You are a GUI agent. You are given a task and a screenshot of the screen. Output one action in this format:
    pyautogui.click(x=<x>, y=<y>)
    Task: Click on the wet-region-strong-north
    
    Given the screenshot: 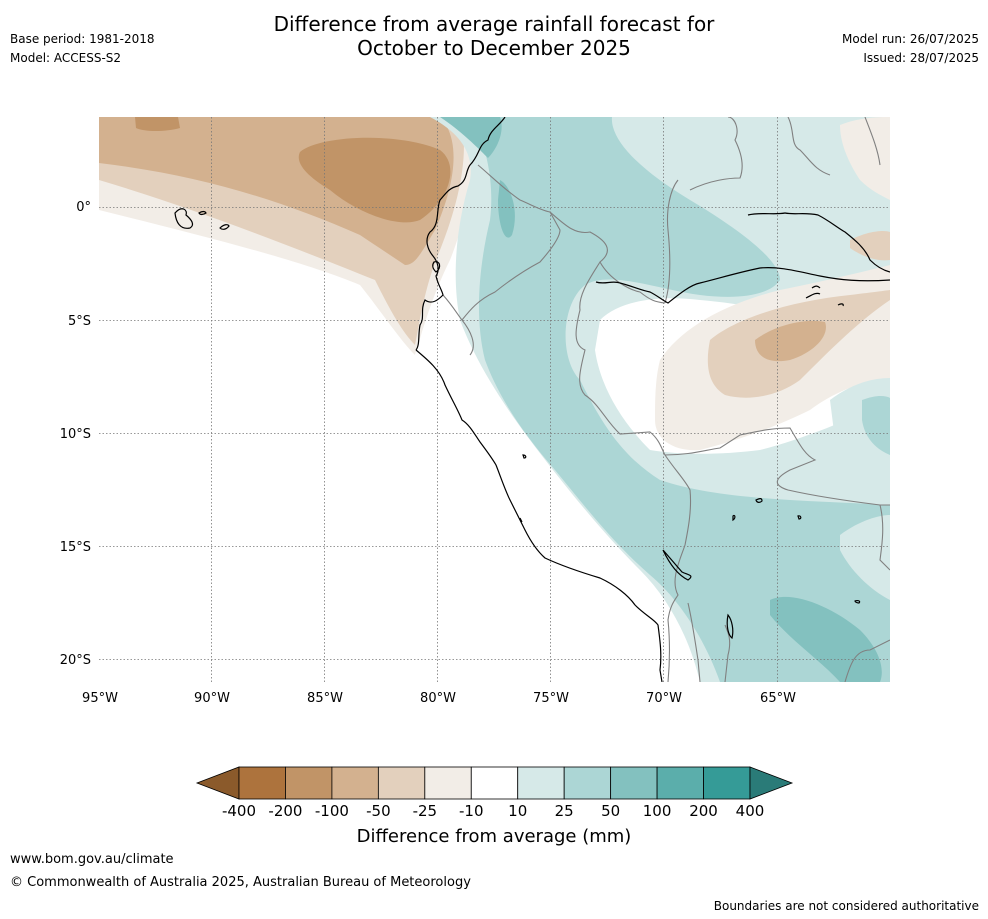 What is the action you would take?
    pyautogui.click(x=471, y=137)
    